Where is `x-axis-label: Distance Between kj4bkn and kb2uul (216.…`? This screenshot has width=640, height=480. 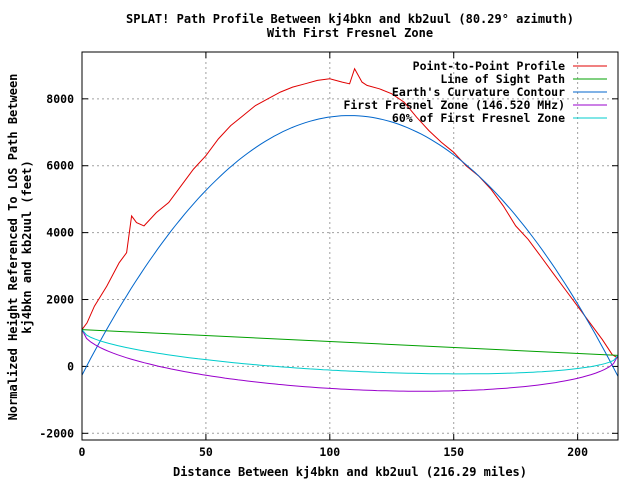 x-axis-label: Distance Between kj4bkn and kb2uul (216.… is located at coordinates (350, 472).